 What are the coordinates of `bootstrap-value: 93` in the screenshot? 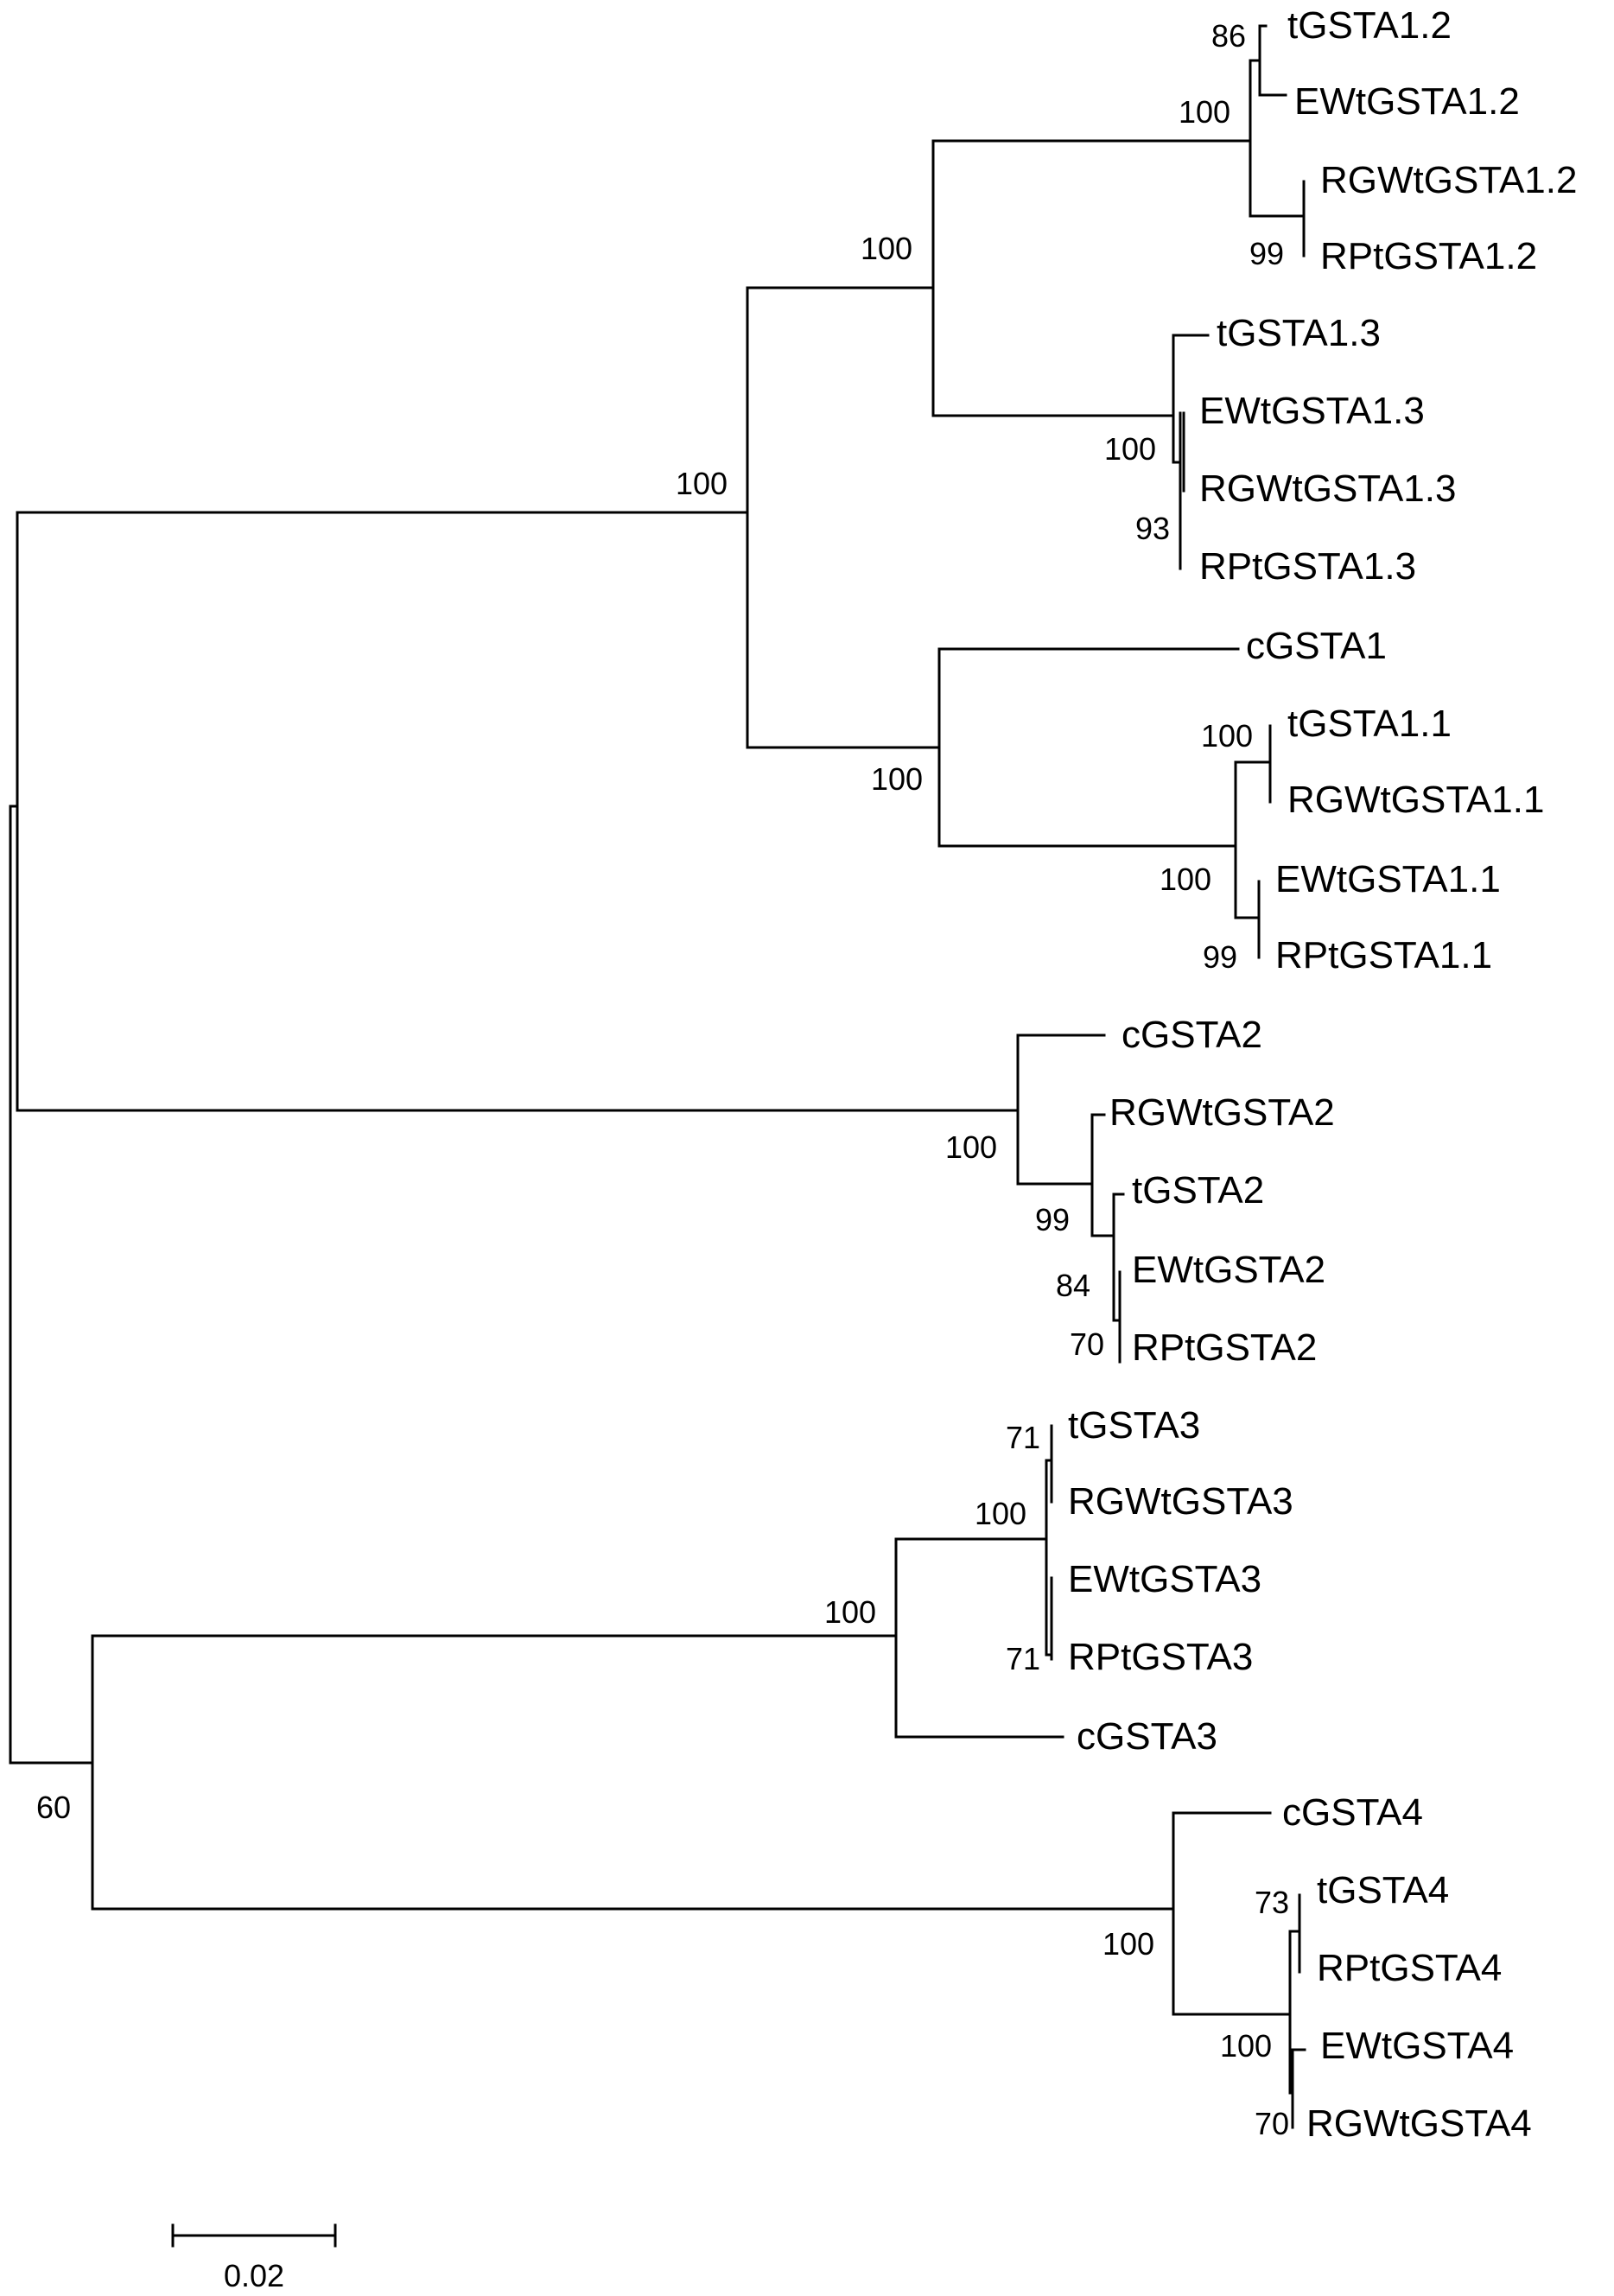 It's located at (1152, 528).